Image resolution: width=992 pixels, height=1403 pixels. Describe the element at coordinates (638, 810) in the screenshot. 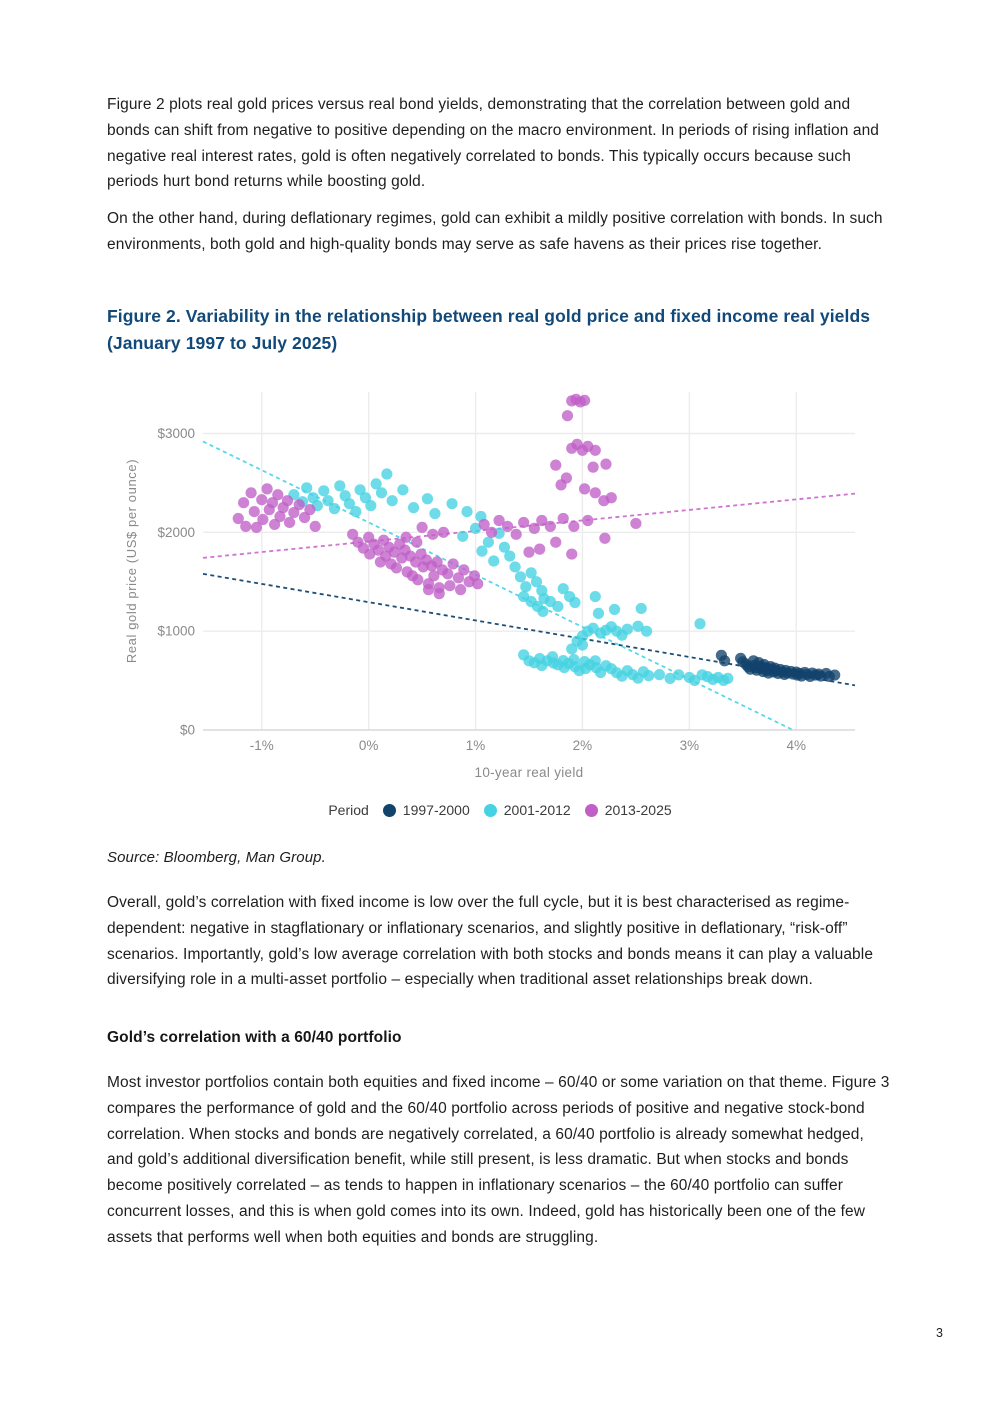

I see `legend-label: 2013-2025` at that location.